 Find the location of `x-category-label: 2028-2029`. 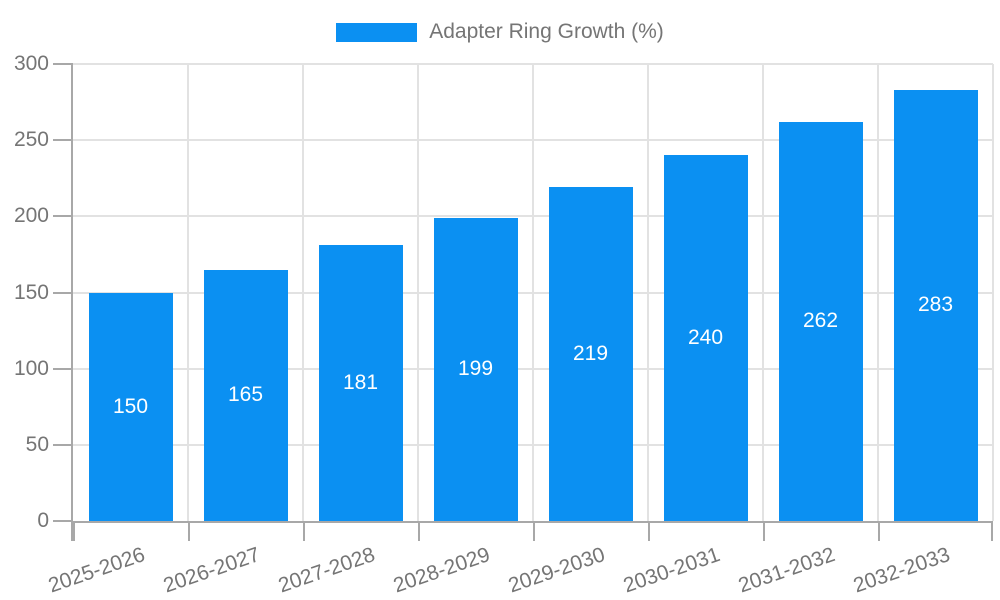

x-category-label: 2028-2029 is located at coordinates (441, 570).